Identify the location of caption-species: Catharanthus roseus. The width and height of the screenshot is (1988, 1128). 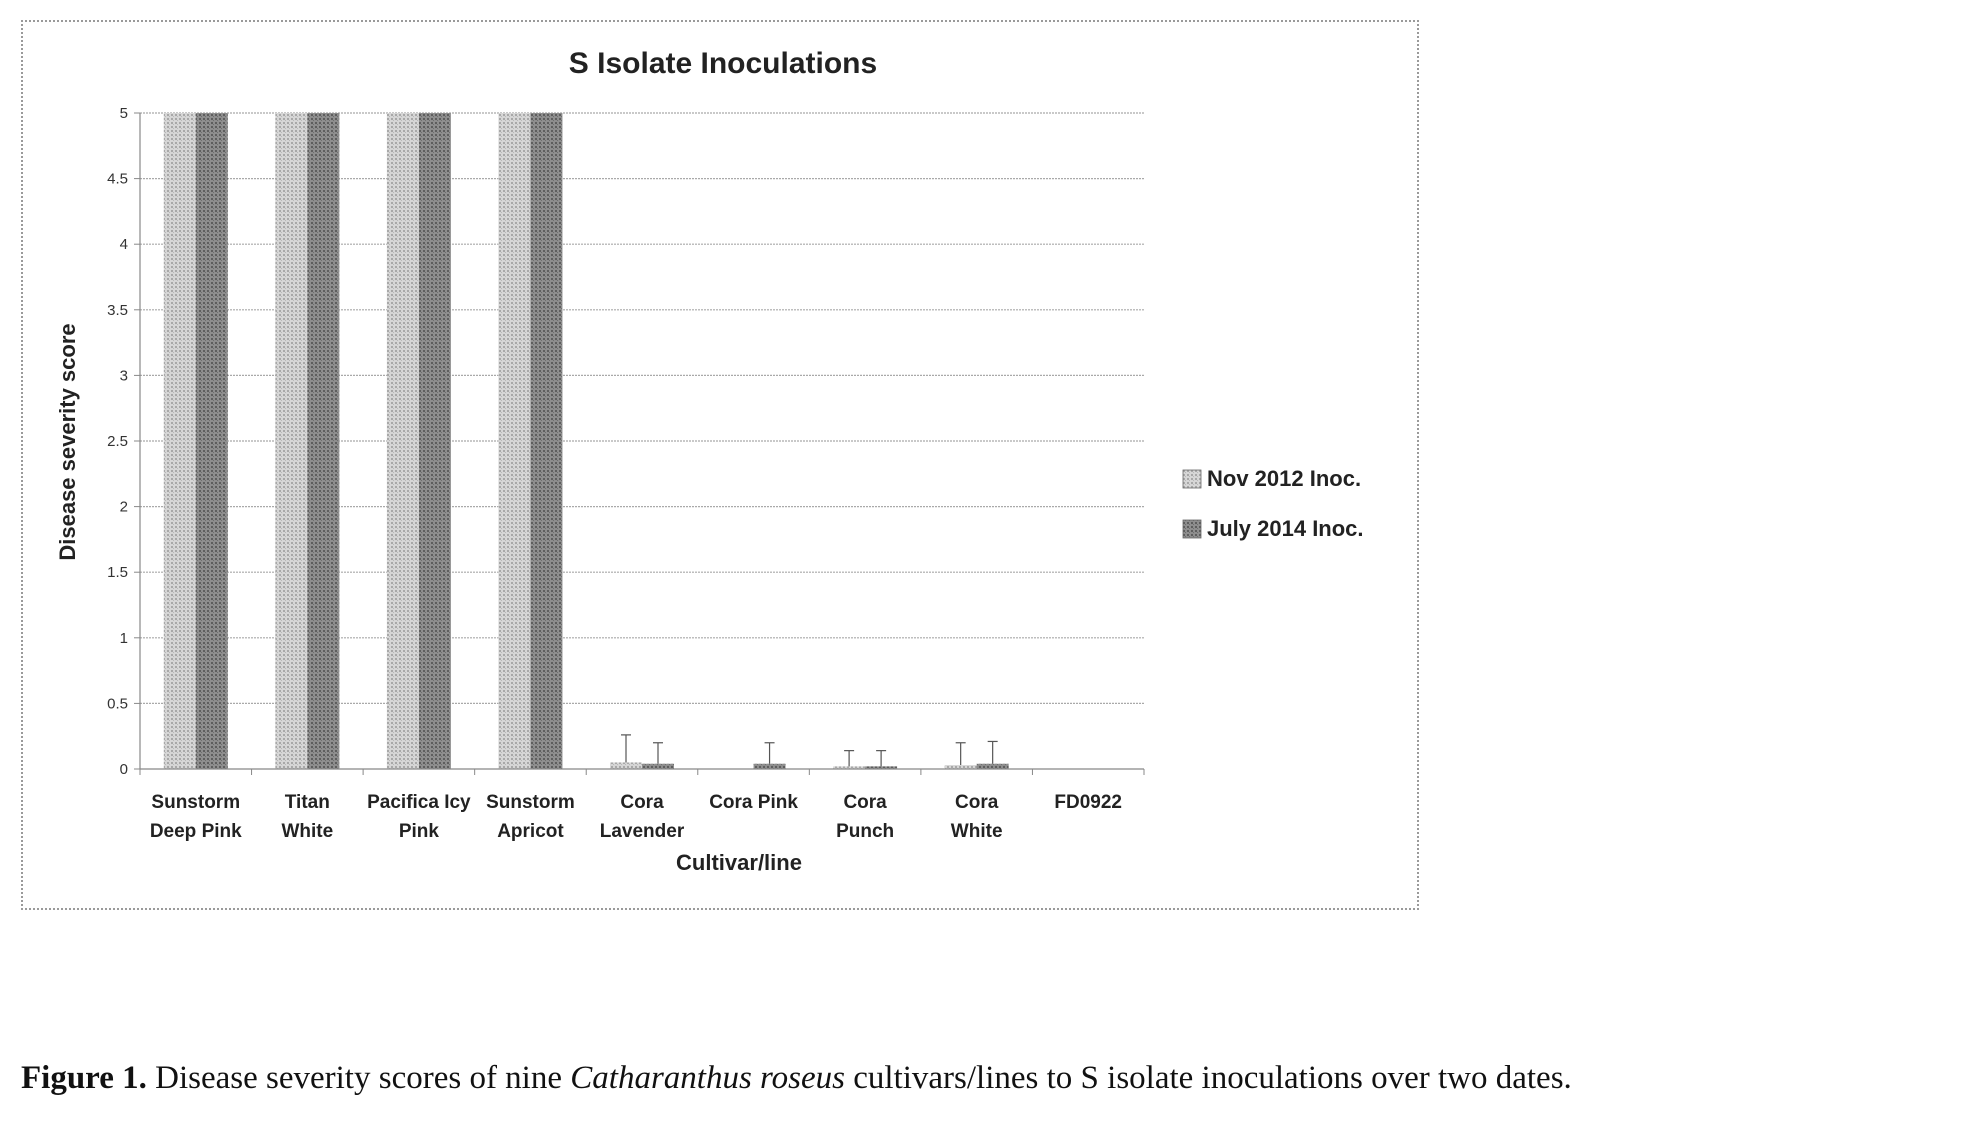
(707, 1078).